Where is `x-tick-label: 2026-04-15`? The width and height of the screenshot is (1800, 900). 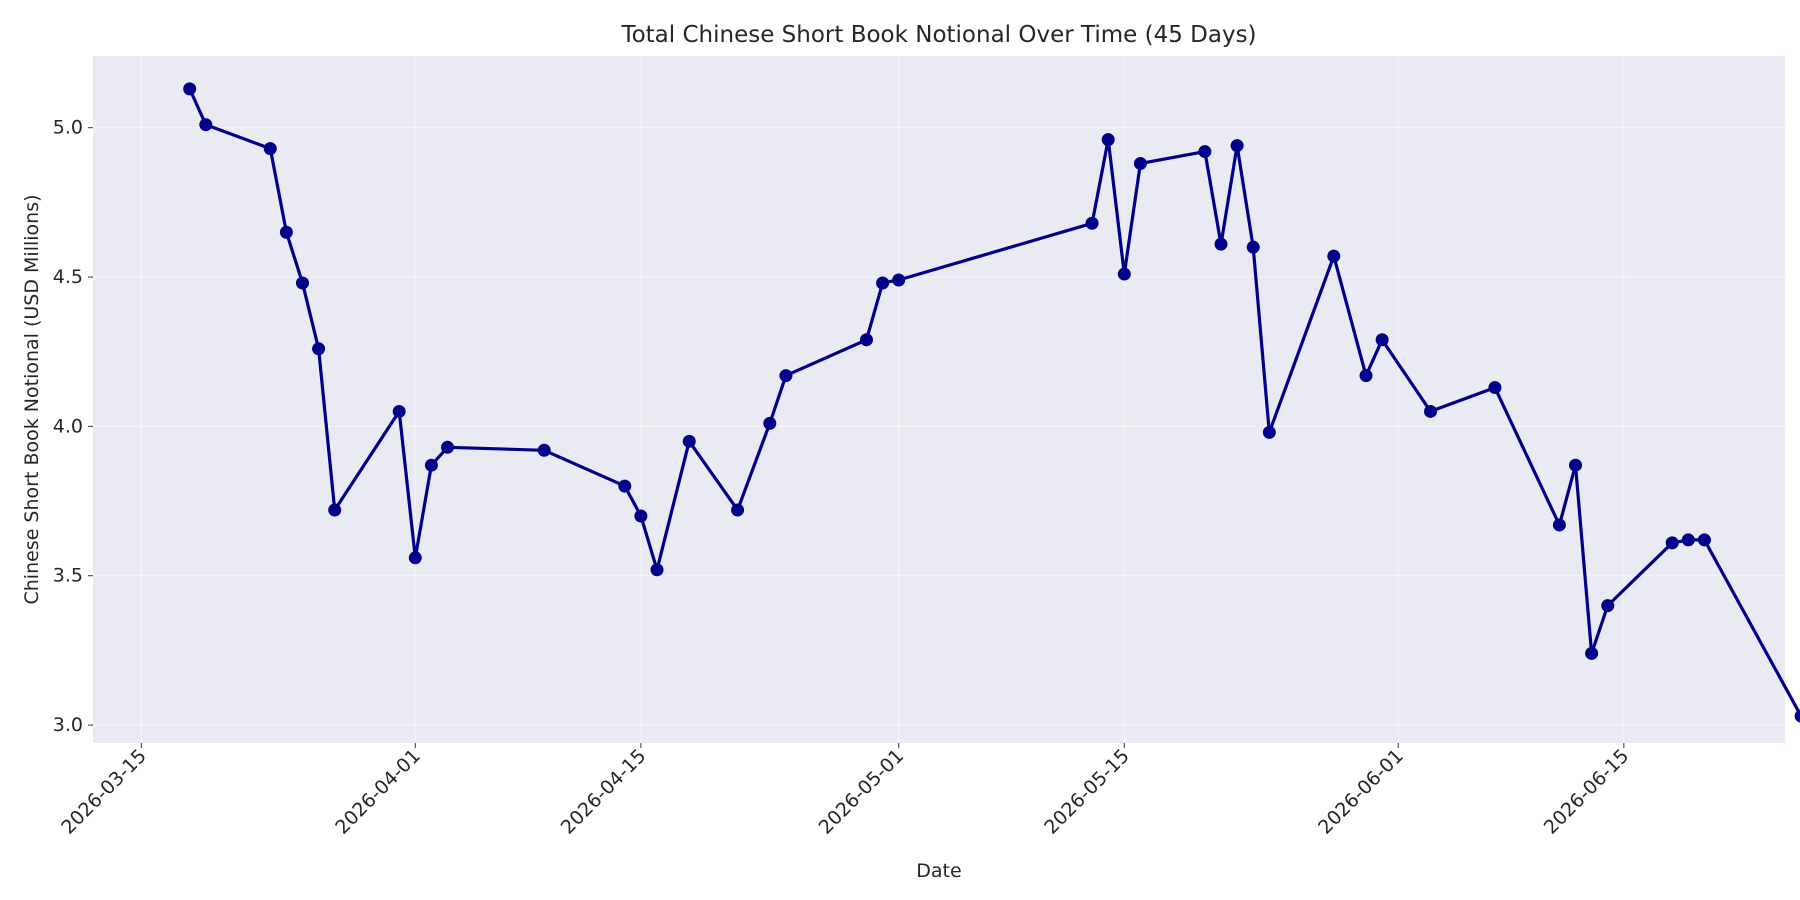
x-tick-label: 2026-04-15 is located at coordinates (604, 792).